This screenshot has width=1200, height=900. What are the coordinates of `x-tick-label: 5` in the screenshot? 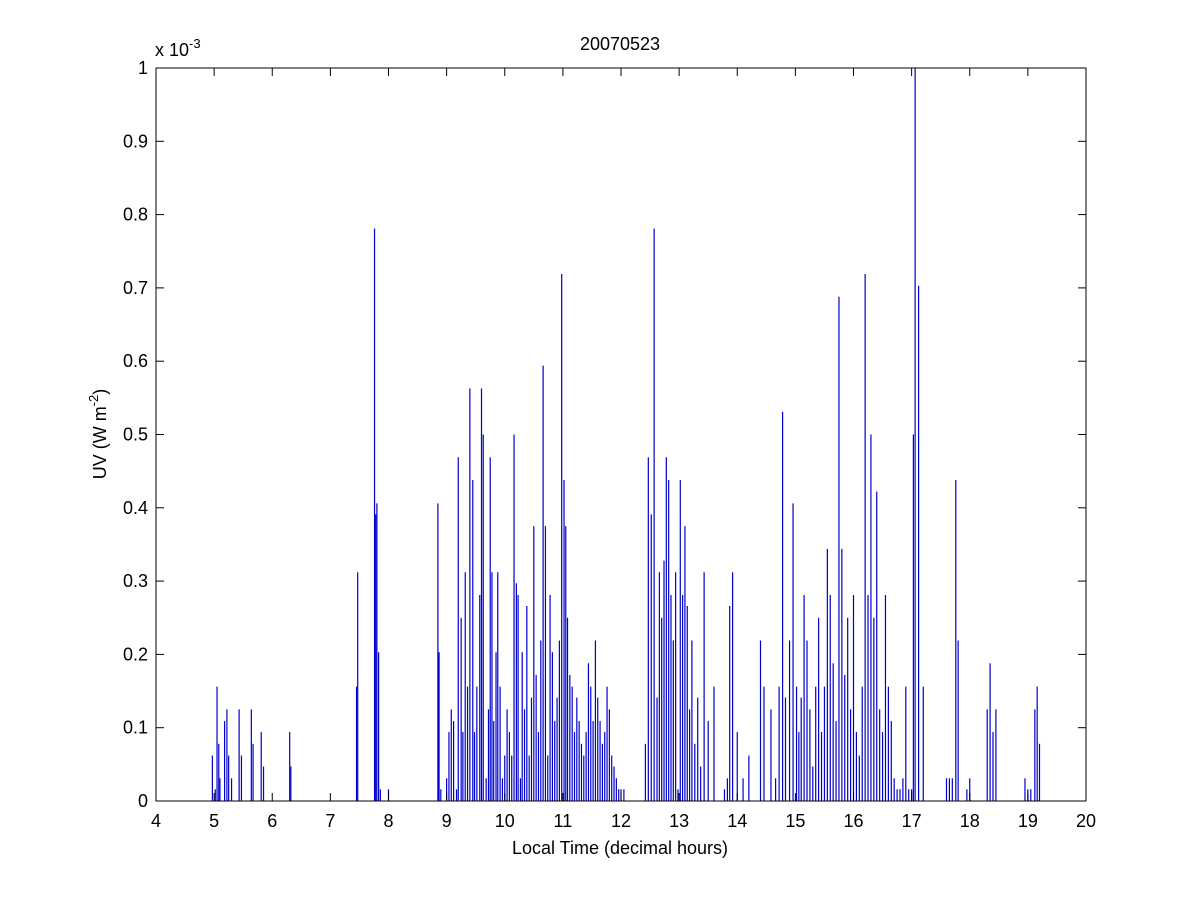 It's located at (214, 821).